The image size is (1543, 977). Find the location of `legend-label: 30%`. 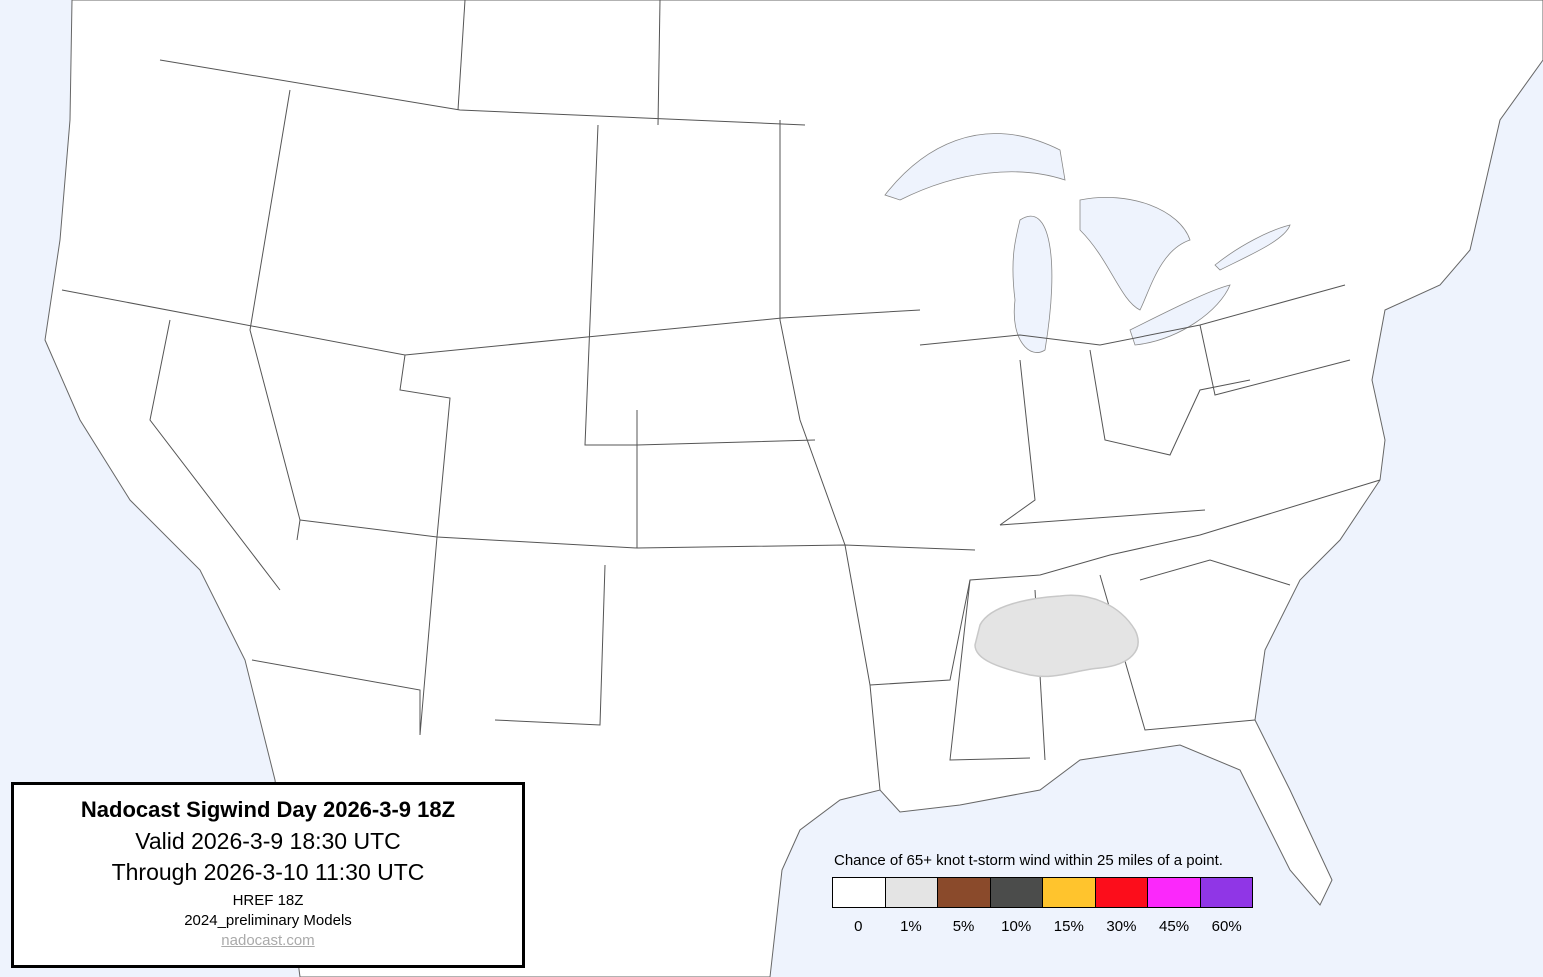

legend-label: 30% is located at coordinates (1121, 926).